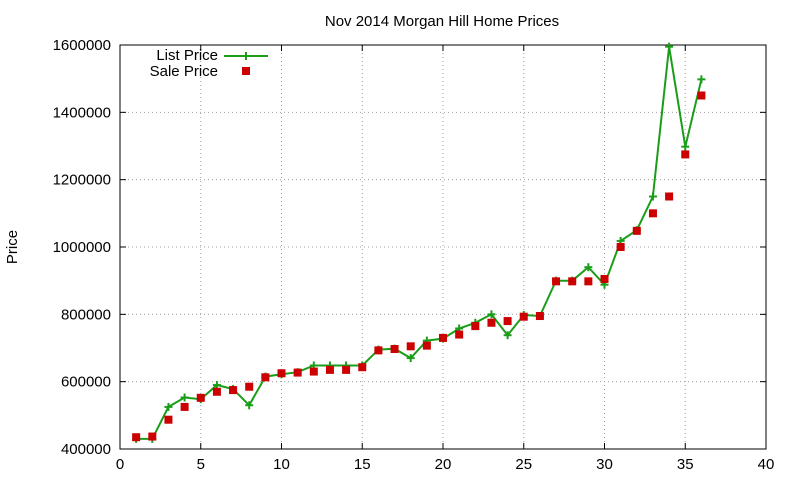 Image resolution: width=800 pixels, height=485 pixels. What do you see at coordinates (184, 71) in the screenshot?
I see `legend-label-sale-price: Sale Price` at bounding box center [184, 71].